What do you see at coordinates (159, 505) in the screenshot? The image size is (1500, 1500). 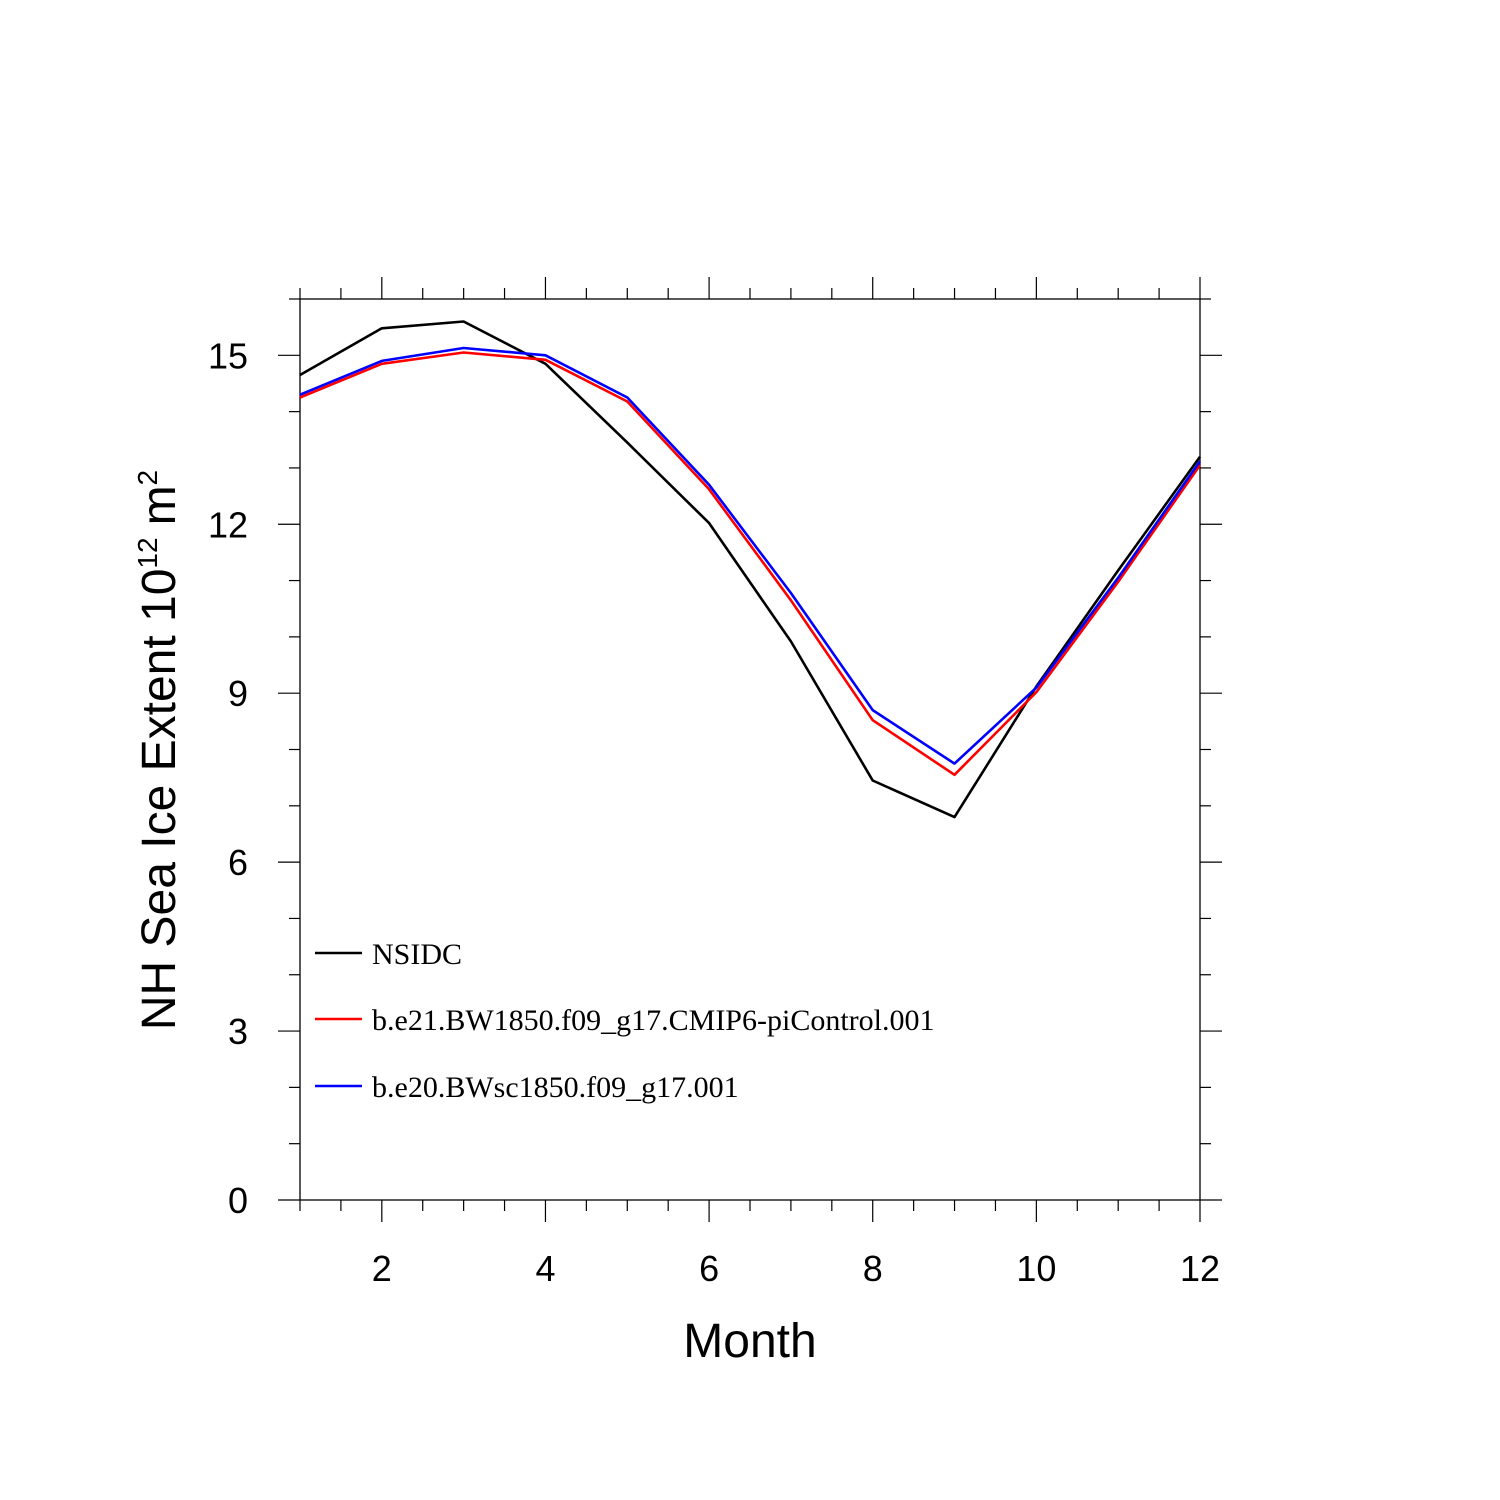 I see `y-axis-title-unit: m` at bounding box center [159, 505].